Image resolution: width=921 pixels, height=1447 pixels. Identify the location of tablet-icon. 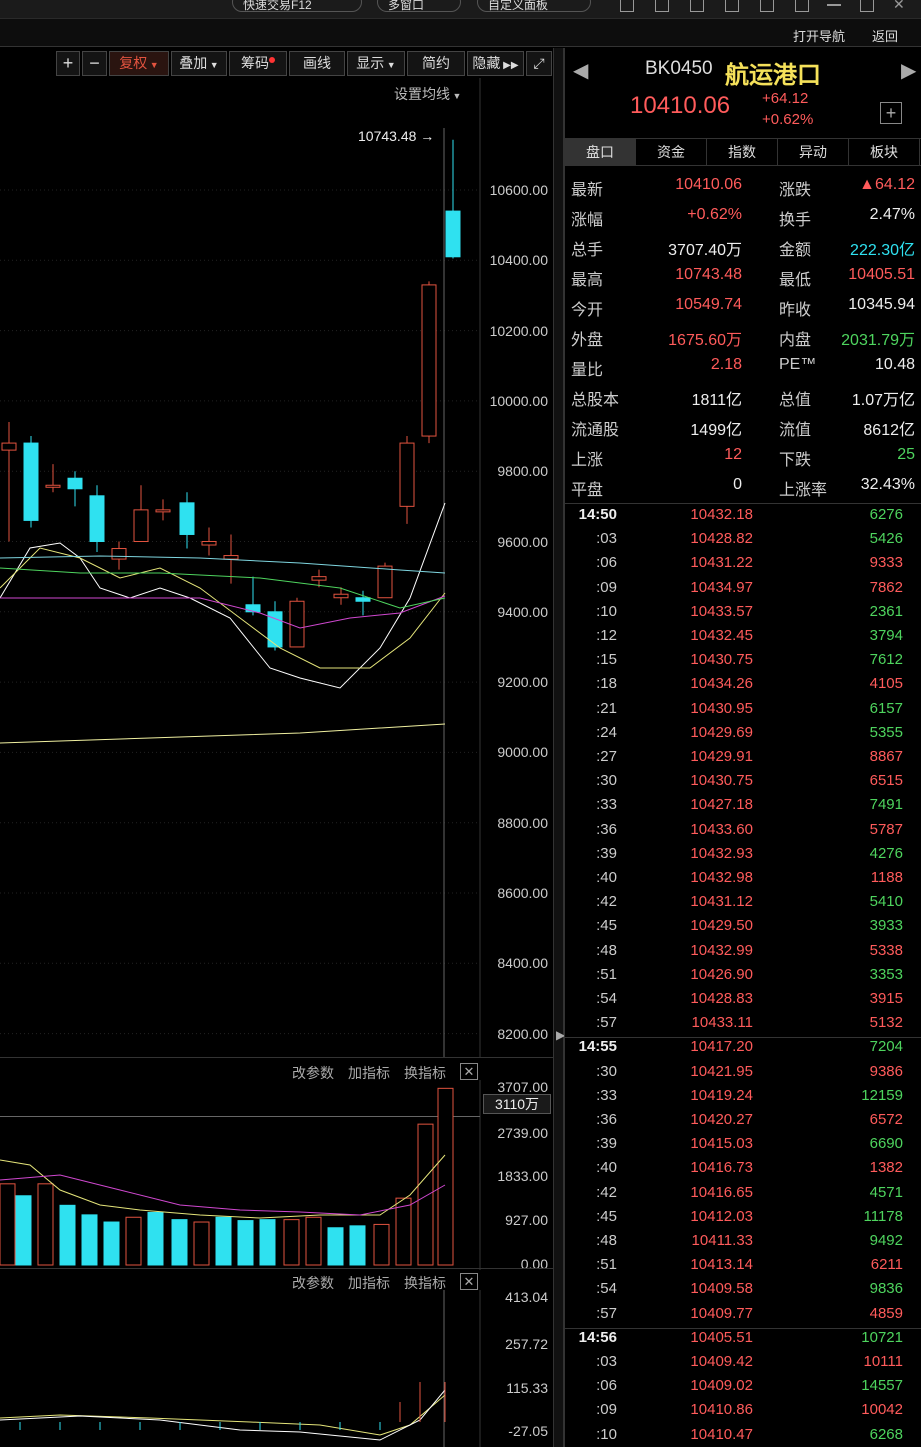
(767, 6).